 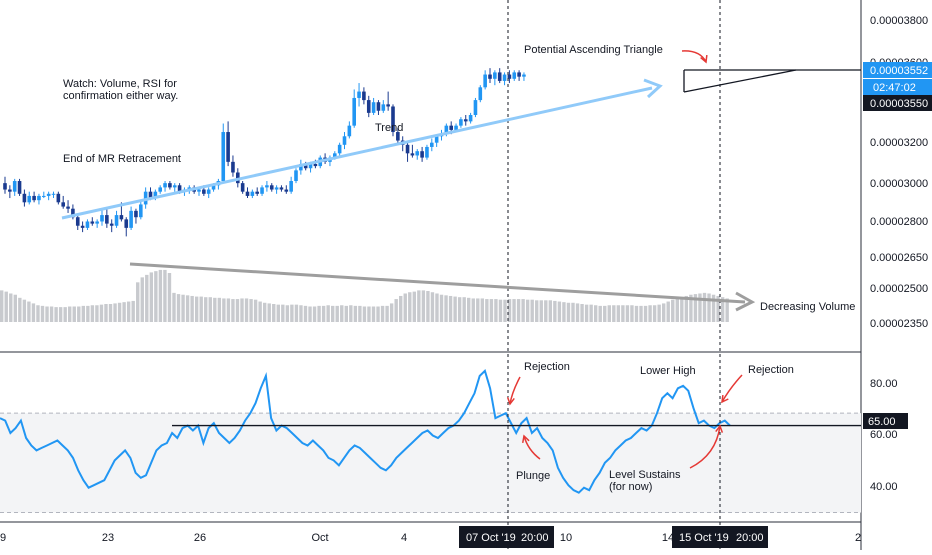 What do you see at coordinates (491, 538) in the screenshot?
I see `time-marker-date-1: 07 Oct '19` at bounding box center [491, 538].